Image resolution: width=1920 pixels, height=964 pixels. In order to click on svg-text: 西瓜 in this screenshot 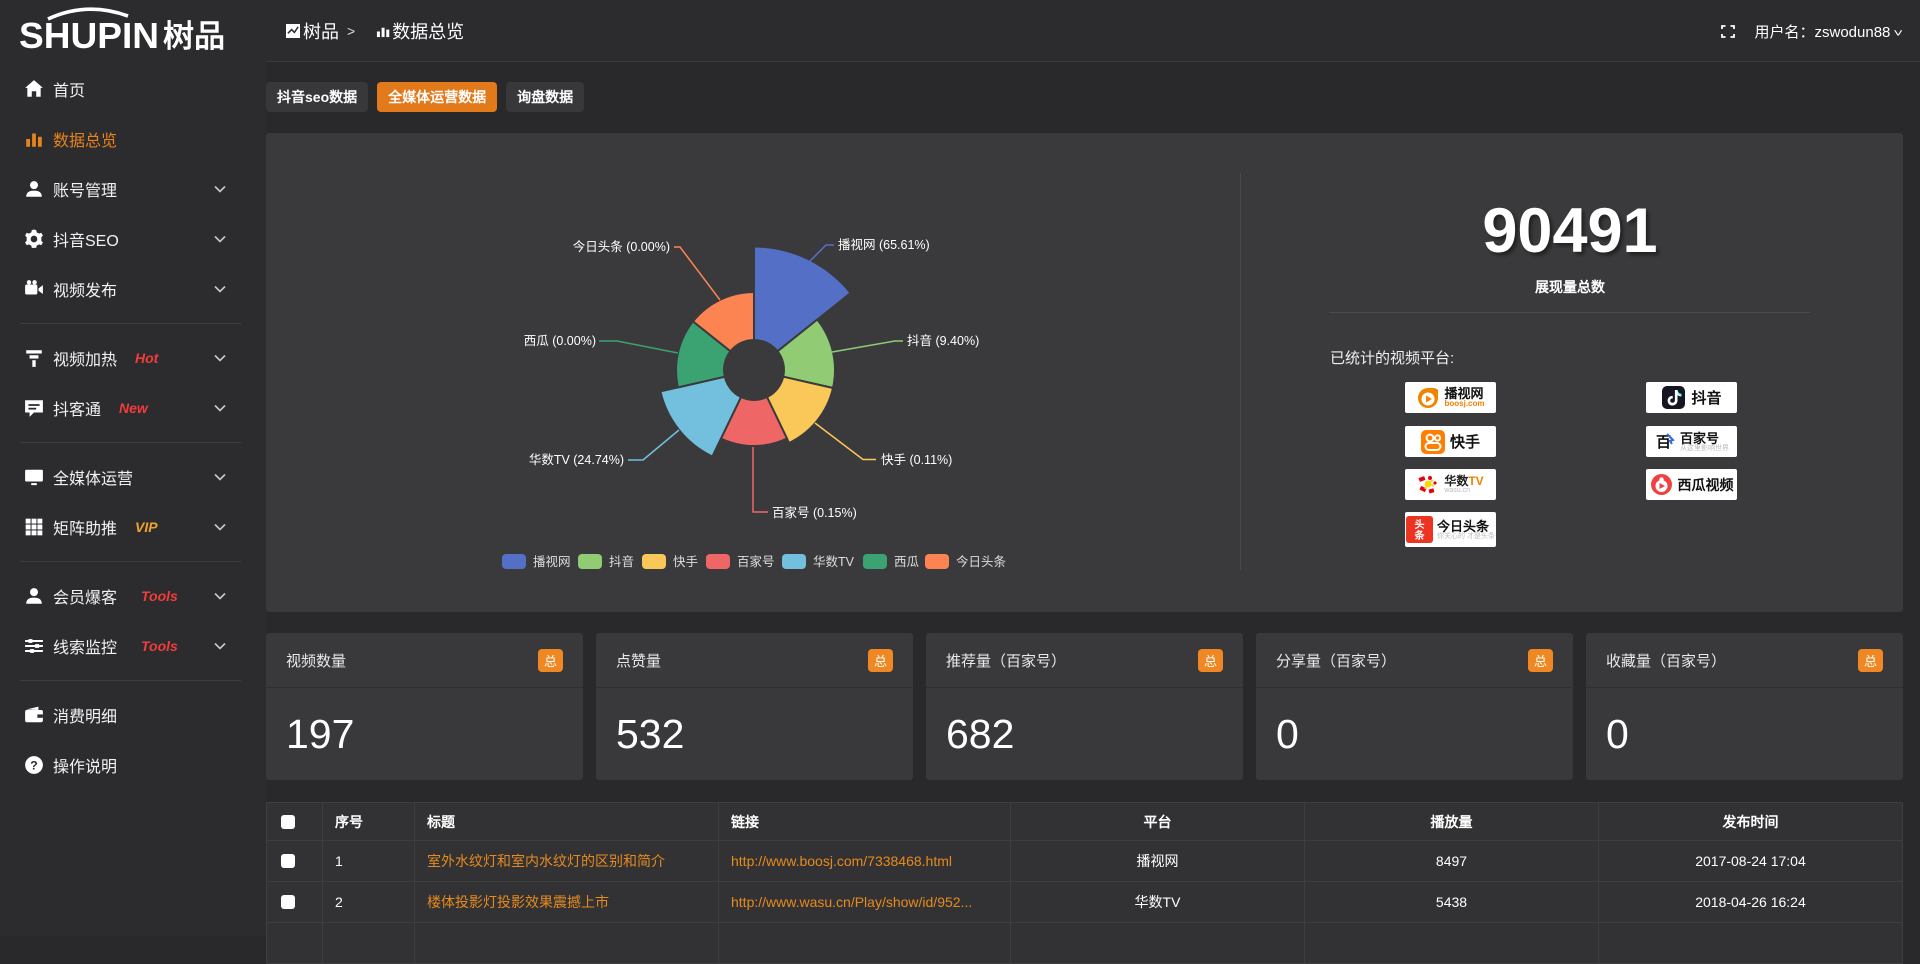, I will do `click(907, 562)`.